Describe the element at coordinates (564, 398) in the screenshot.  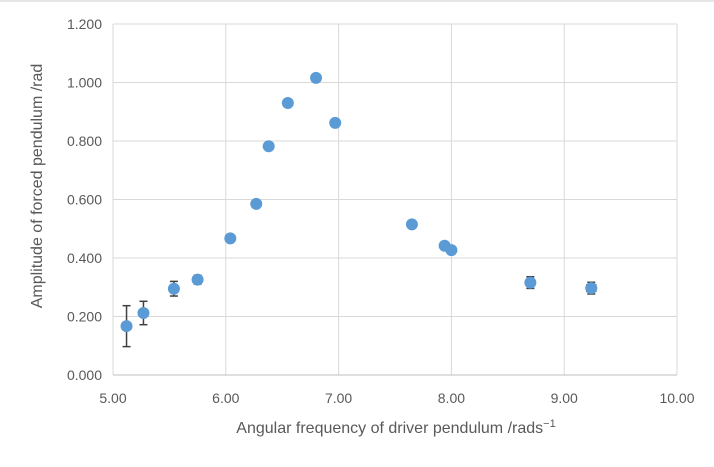
I see `x-tick-label: 9.00` at that location.